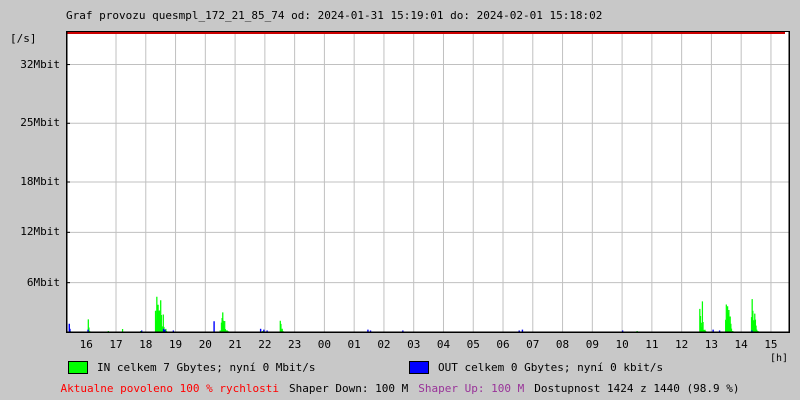 The width and height of the screenshot is (800, 400). I want to click on y-axis-tick-4: 6Mbit, so click(43, 282).